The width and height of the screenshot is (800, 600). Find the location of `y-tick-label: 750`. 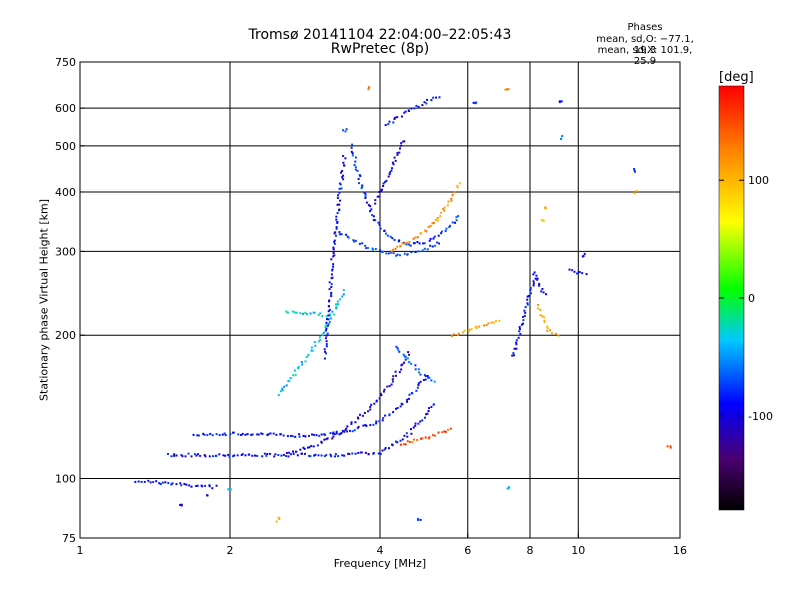

y-tick-label: 750 is located at coordinates (65, 62).